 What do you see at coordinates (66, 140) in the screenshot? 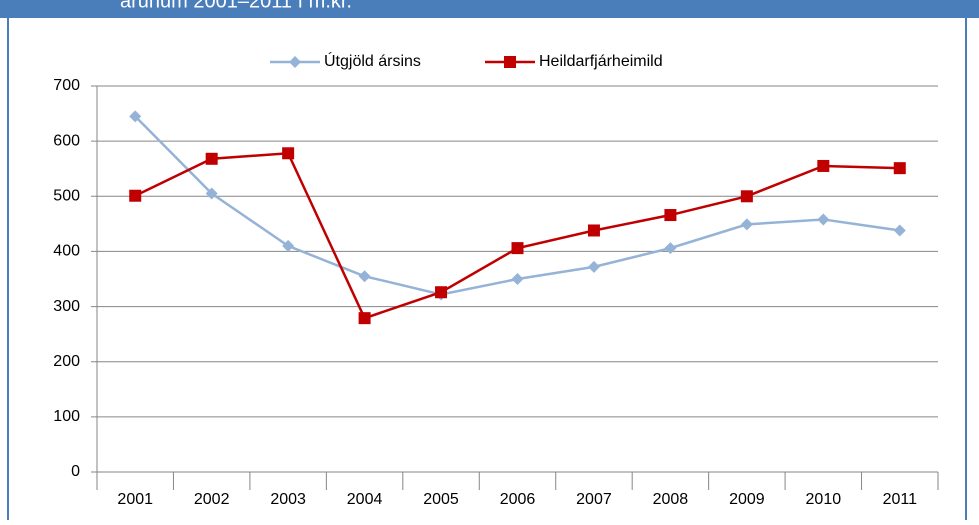
I see `y-tick-label: 600` at bounding box center [66, 140].